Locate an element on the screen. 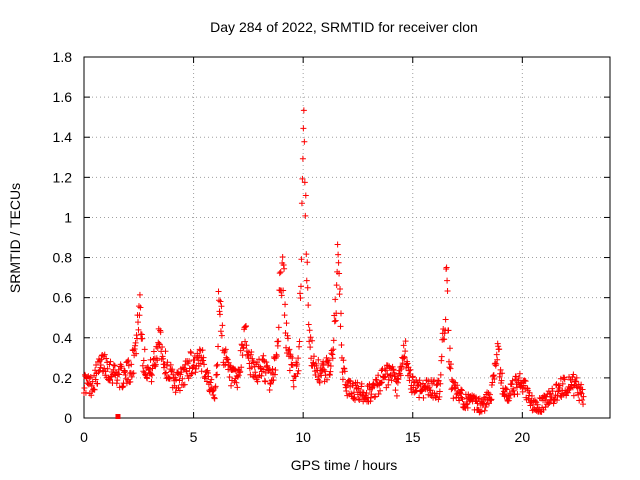 The image size is (640, 480). square-point is located at coordinates (118, 416).